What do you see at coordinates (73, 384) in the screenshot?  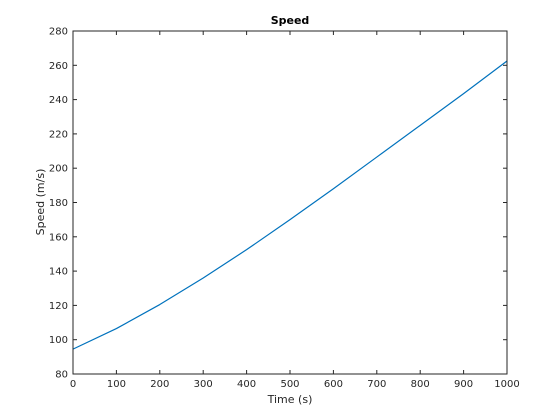 I see `x-tick-label: 0` at bounding box center [73, 384].